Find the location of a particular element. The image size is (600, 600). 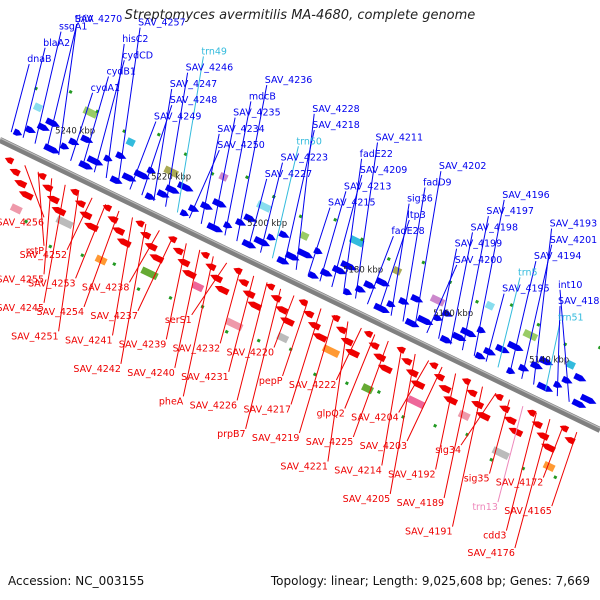

gene-label: SAV_4165 is located at coordinates (528, 511).